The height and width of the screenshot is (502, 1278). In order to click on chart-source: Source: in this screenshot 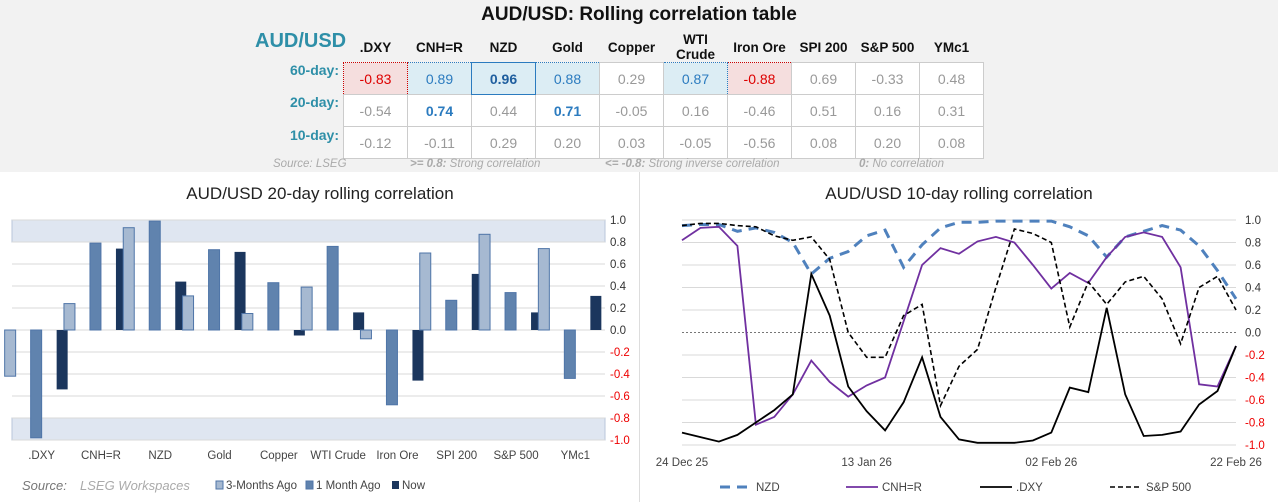, I will do `click(44, 485)`.